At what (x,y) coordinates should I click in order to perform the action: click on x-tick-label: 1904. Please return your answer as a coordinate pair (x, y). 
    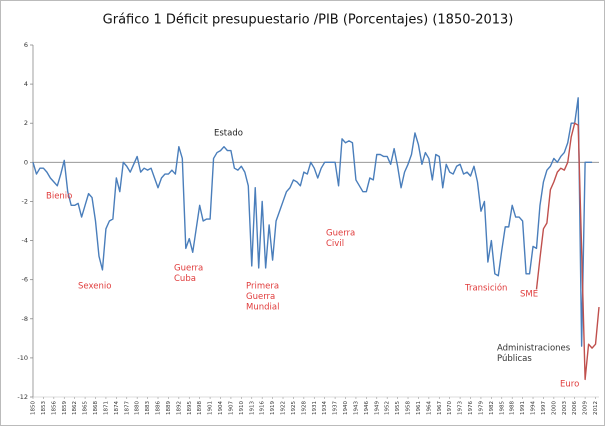
    Looking at the image, I should click on (221, 408).